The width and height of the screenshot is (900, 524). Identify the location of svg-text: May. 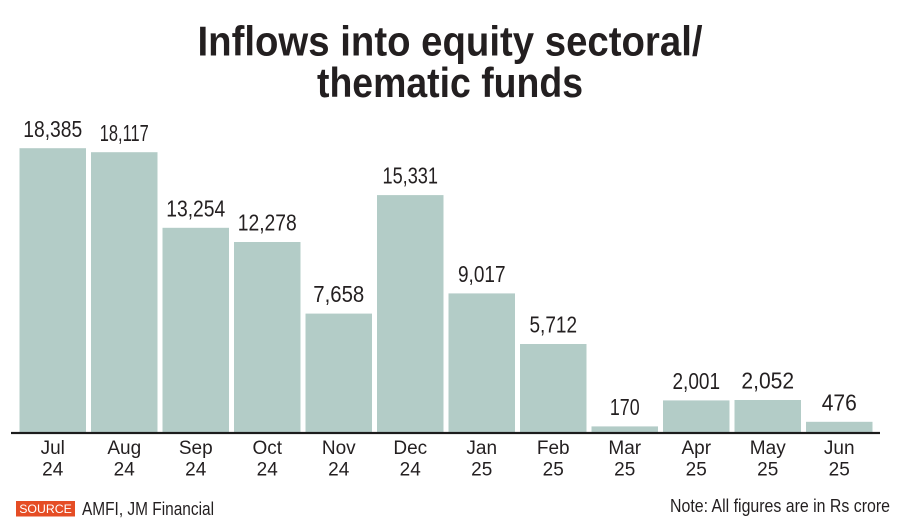
(768, 448).